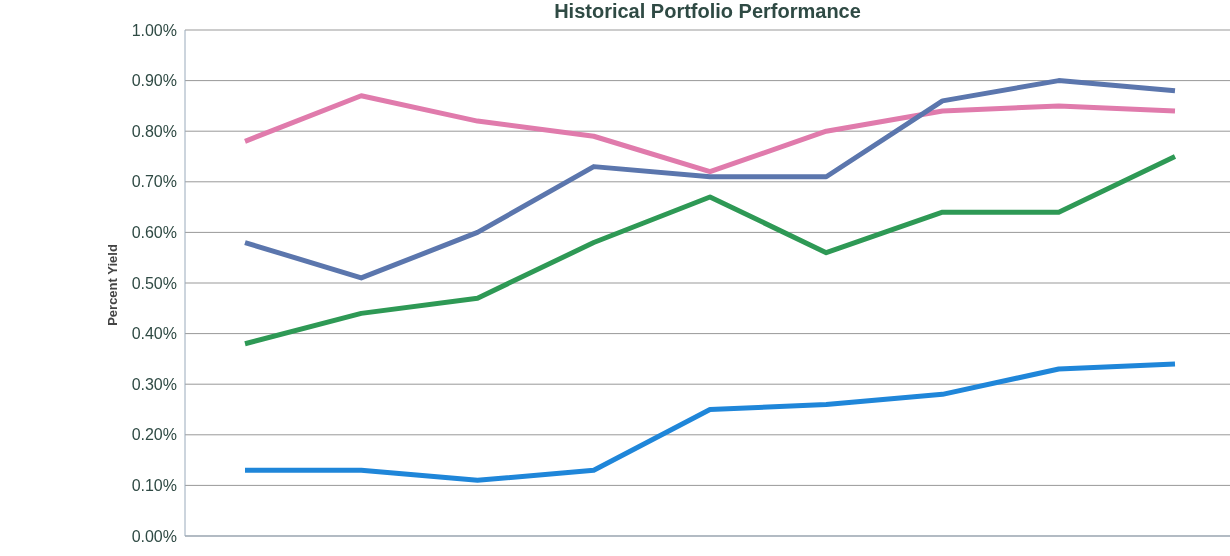 The image size is (1230, 556). I want to click on y-tick-label: 0.00%, so click(154, 536).